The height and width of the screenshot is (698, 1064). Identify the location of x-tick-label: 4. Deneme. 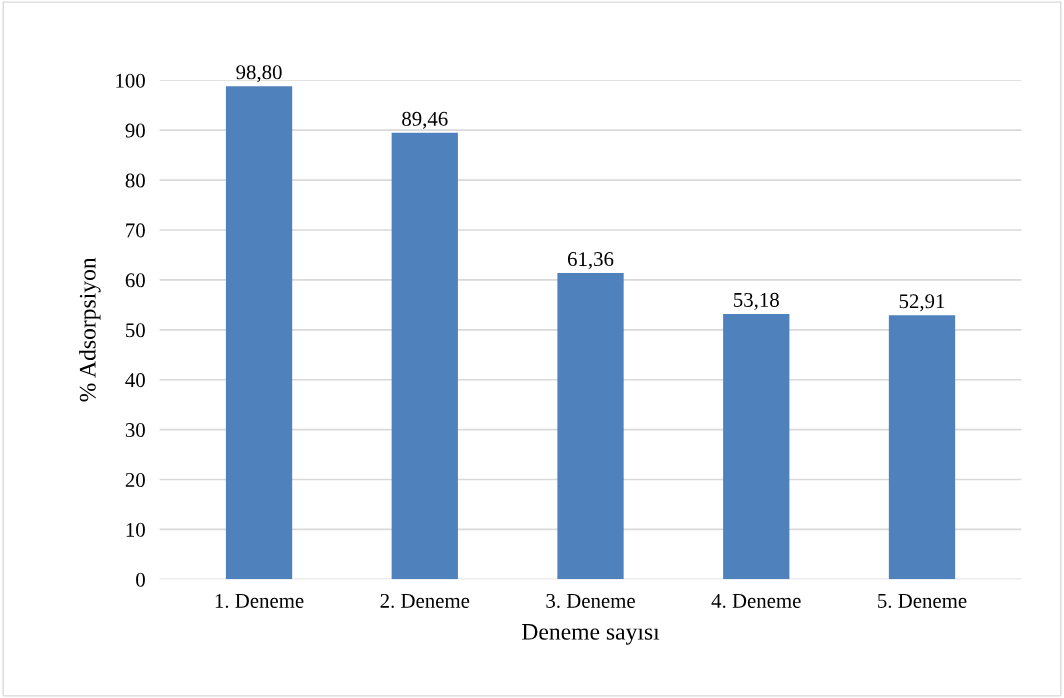
(756, 600).